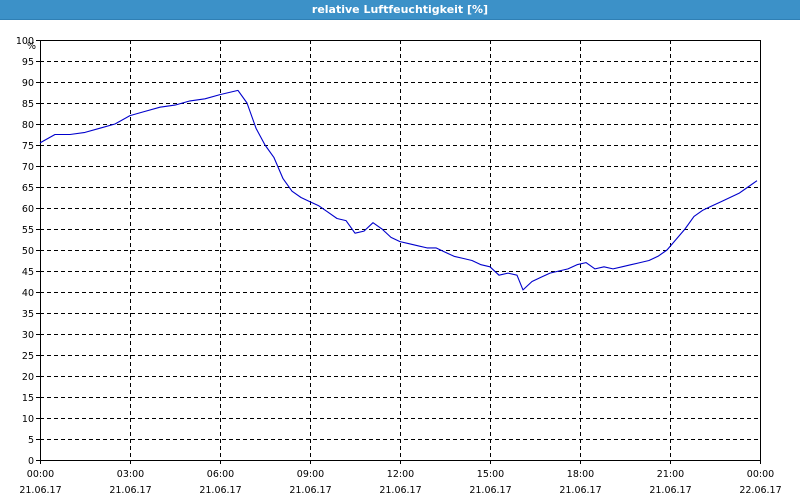 This screenshot has height=500, width=800. Describe the element at coordinates (28, 251) in the screenshot. I see `y-tick-label: 50` at that location.